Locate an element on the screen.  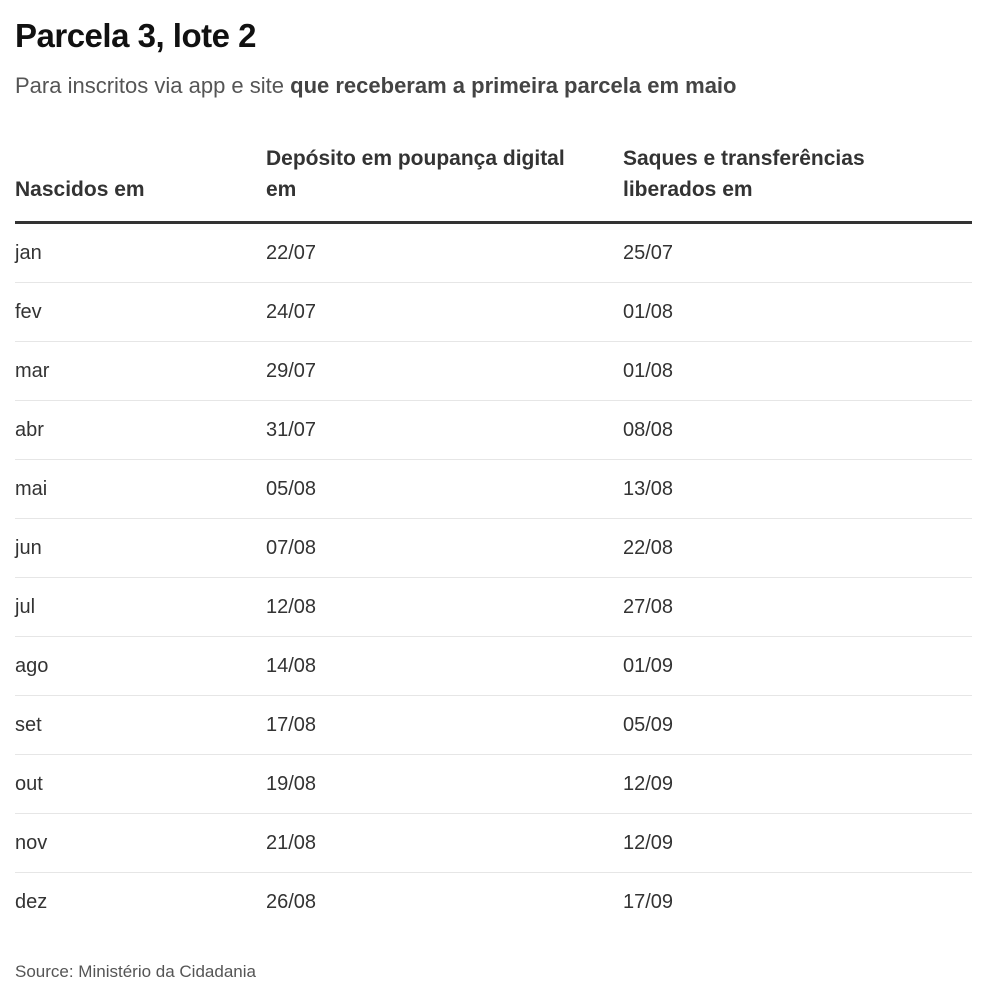
cell-deposit: 19/08 is located at coordinates (291, 784).